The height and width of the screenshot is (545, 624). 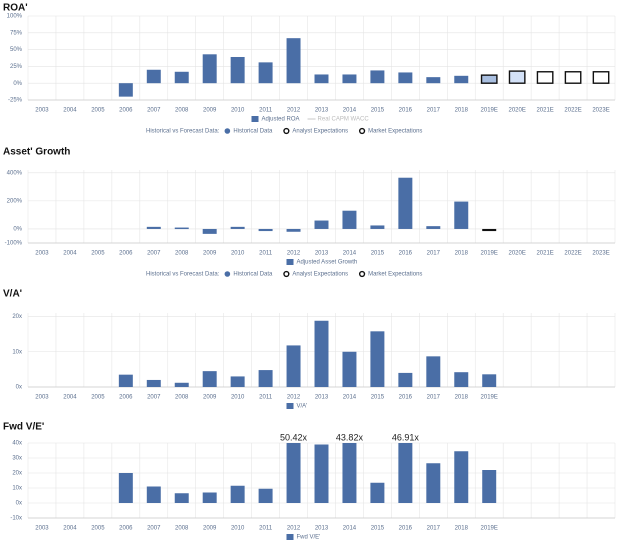 I want to click on y-tick-label: 30x, so click(x=17, y=459).